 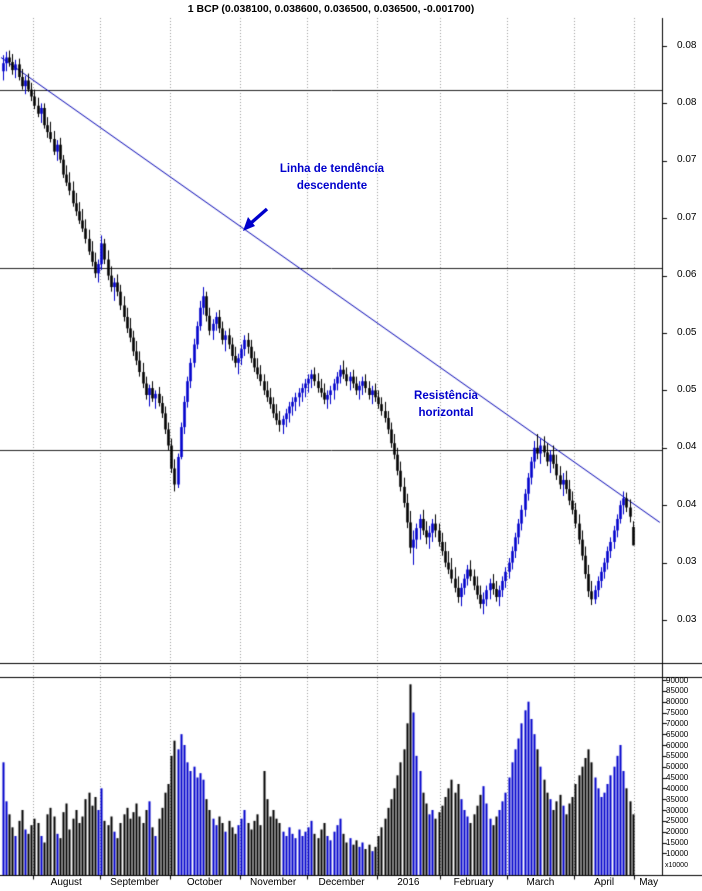 What do you see at coordinates (677, 756) in the screenshot?
I see `volume-axis-label: 55000` at bounding box center [677, 756].